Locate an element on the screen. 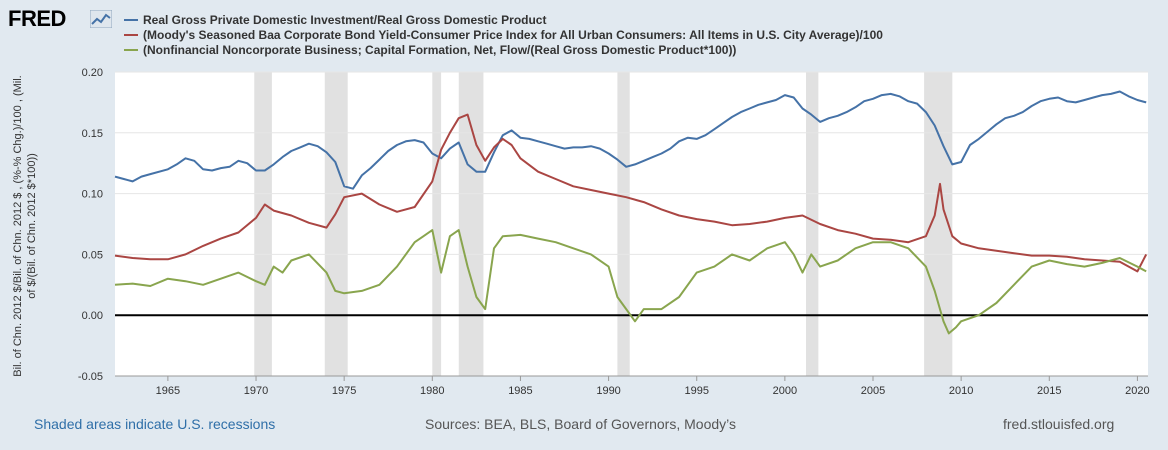 The height and width of the screenshot is (450, 1168). x-tick-label: 2010 is located at coordinates (961, 391).